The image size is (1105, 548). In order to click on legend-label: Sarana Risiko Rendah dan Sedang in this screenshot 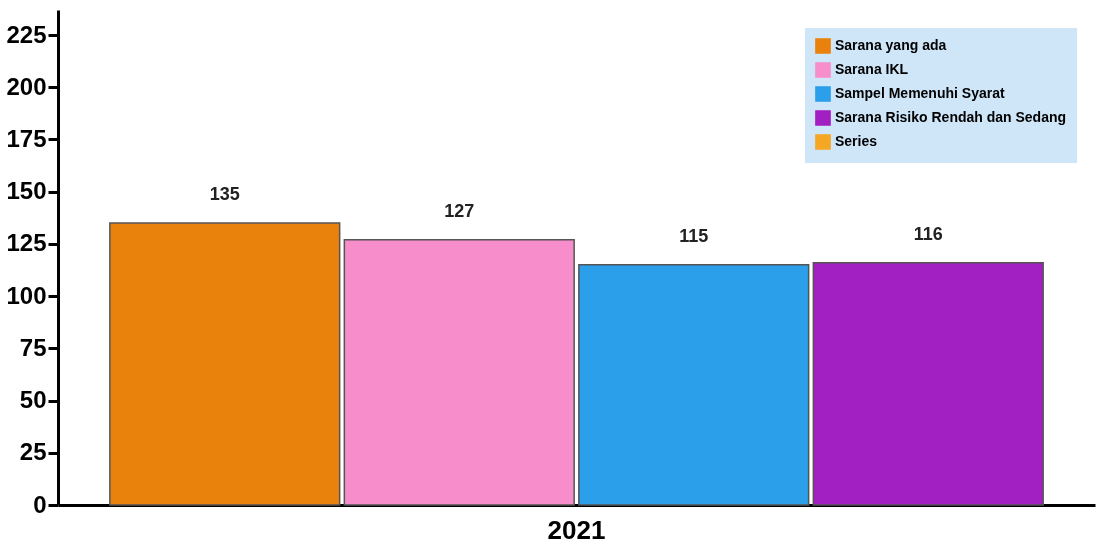, I will do `click(951, 117)`.